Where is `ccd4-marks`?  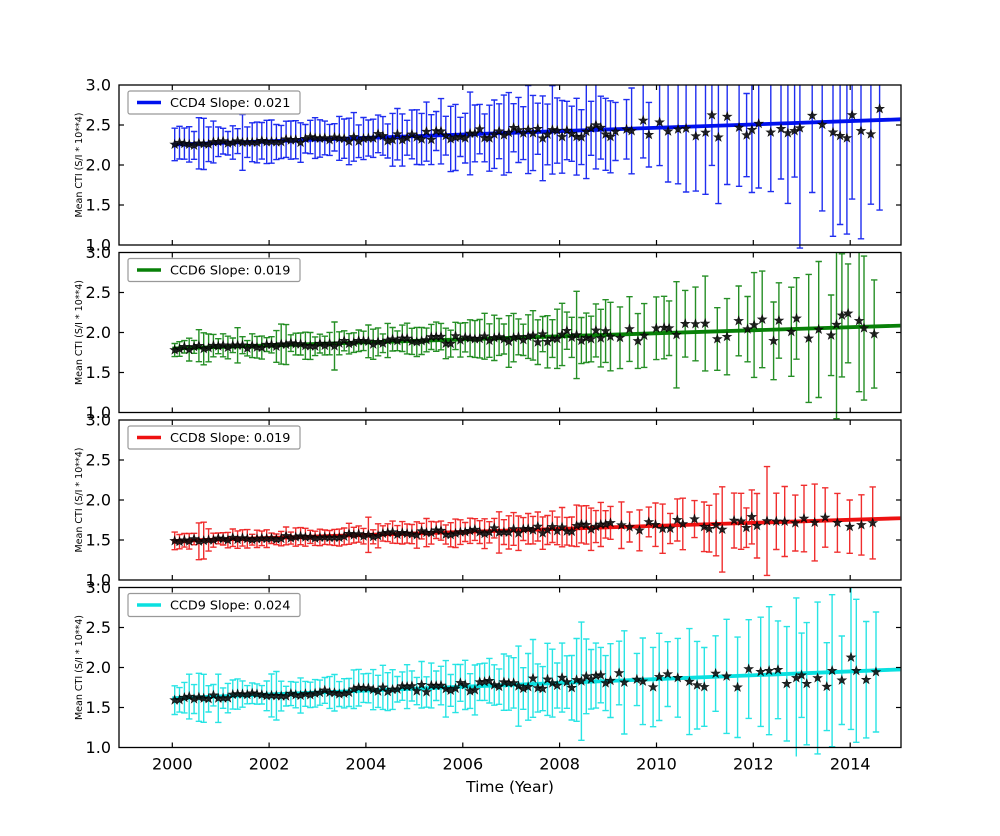
ccd4-marks is located at coordinates (535, 167).